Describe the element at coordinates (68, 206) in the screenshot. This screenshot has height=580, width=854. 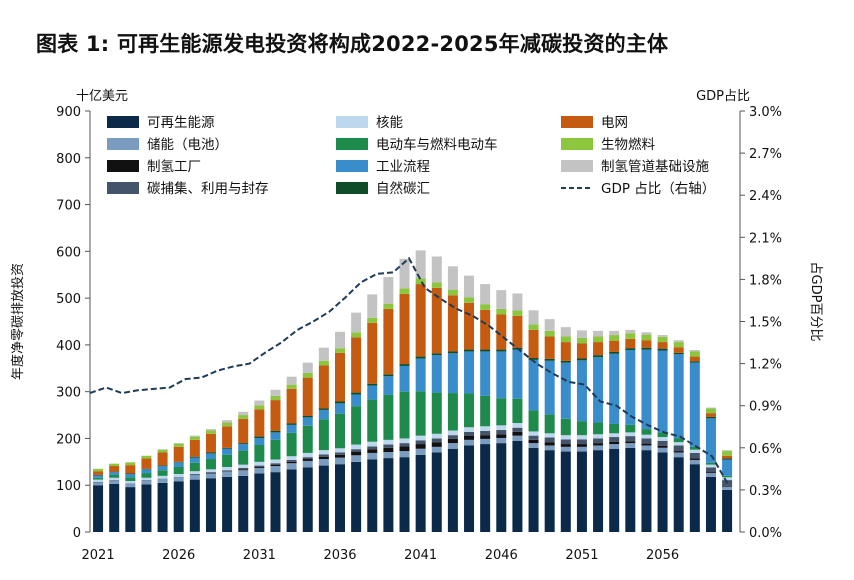
I see `left-tick-label: 700` at that location.